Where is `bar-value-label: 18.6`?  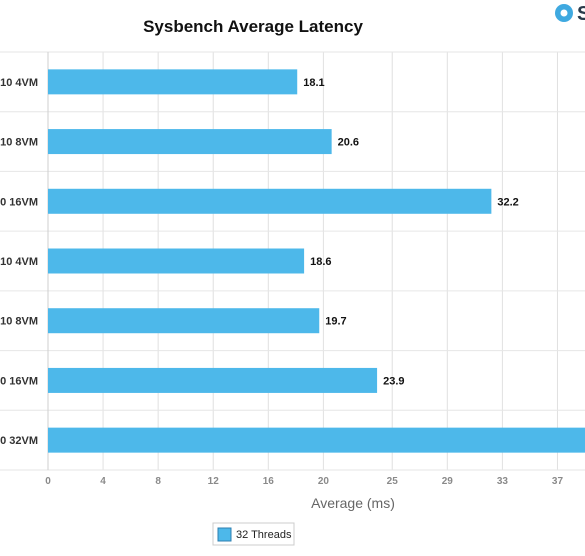
bar-value-label: 18.6 is located at coordinates (320, 262).